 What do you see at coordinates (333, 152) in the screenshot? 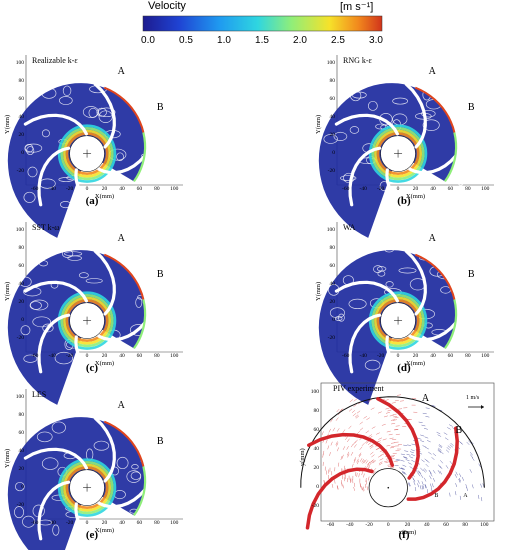
I see `y-tick-label: 0` at bounding box center [333, 152].